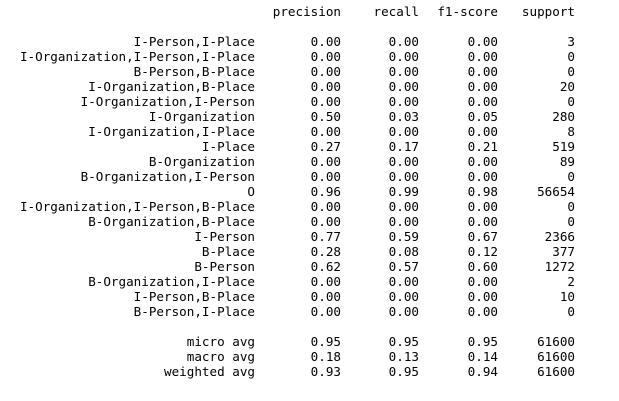 The image size is (619, 401). I want to click on f1-score-cell: 0.21, so click(482, 146).